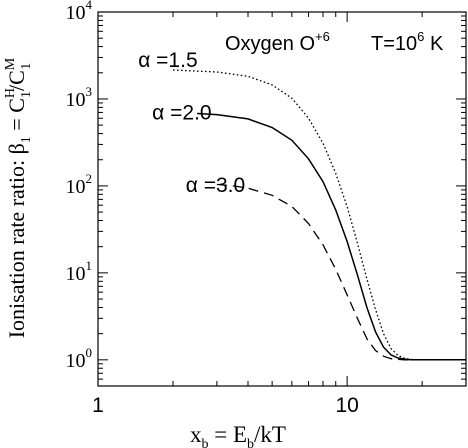  Describe the element at coordinates (346, 405) in the screenshot. I see `x-tick-label: 10` at that location.